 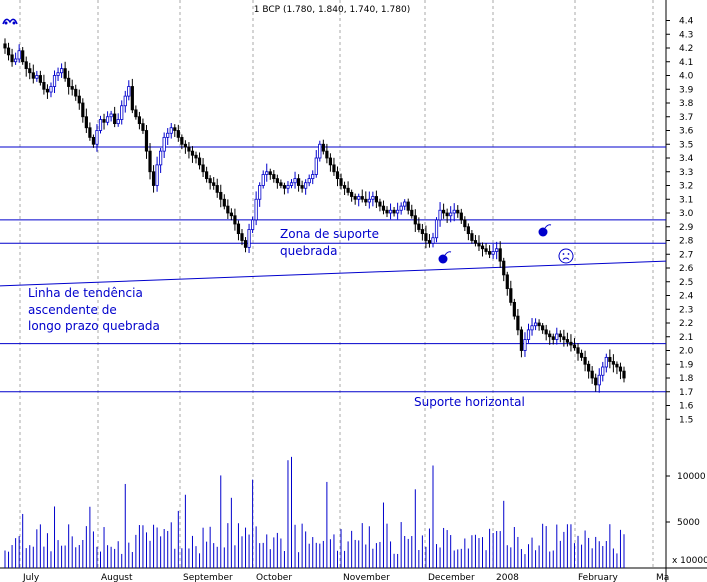 I want to click on annotation-trend-1: Linha de tendência, so click(x=85, y=293).